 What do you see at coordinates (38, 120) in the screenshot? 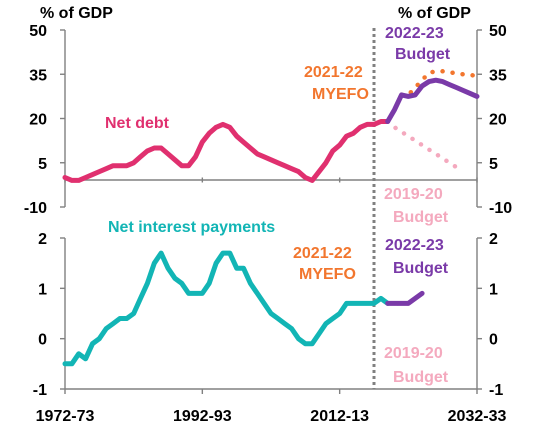
I see `y-tick-left: 20` at bounding box center [38, 120].